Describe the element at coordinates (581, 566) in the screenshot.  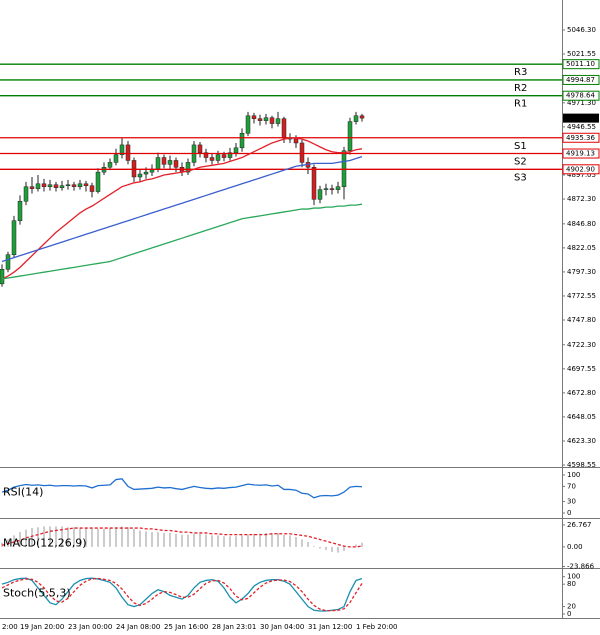
I see `y-tick-label: -23.866` at that location.